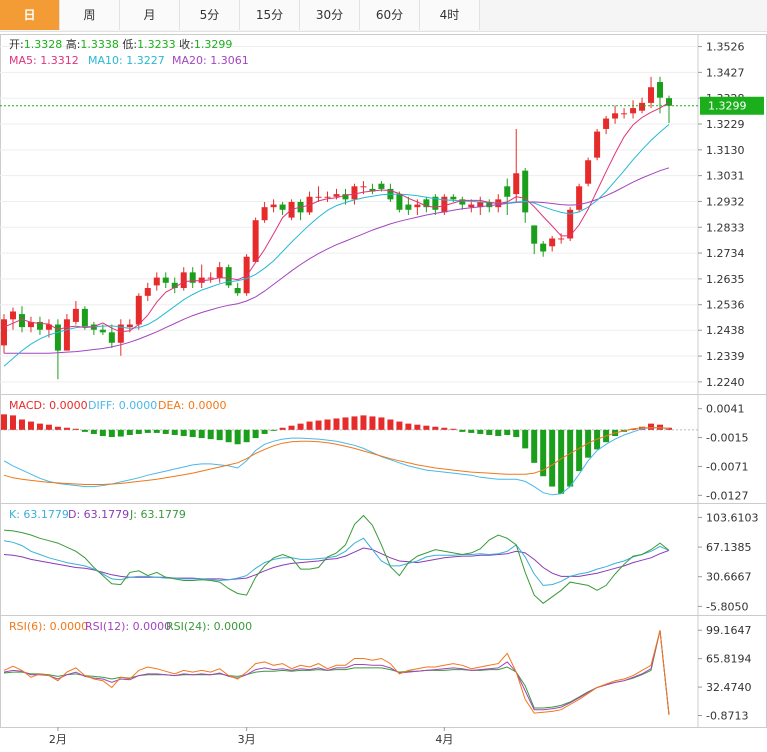  What do you see at coordinates (450, 15) in the screenshot?
I see `tab-8: 4时` at bounding box center [450, 15].